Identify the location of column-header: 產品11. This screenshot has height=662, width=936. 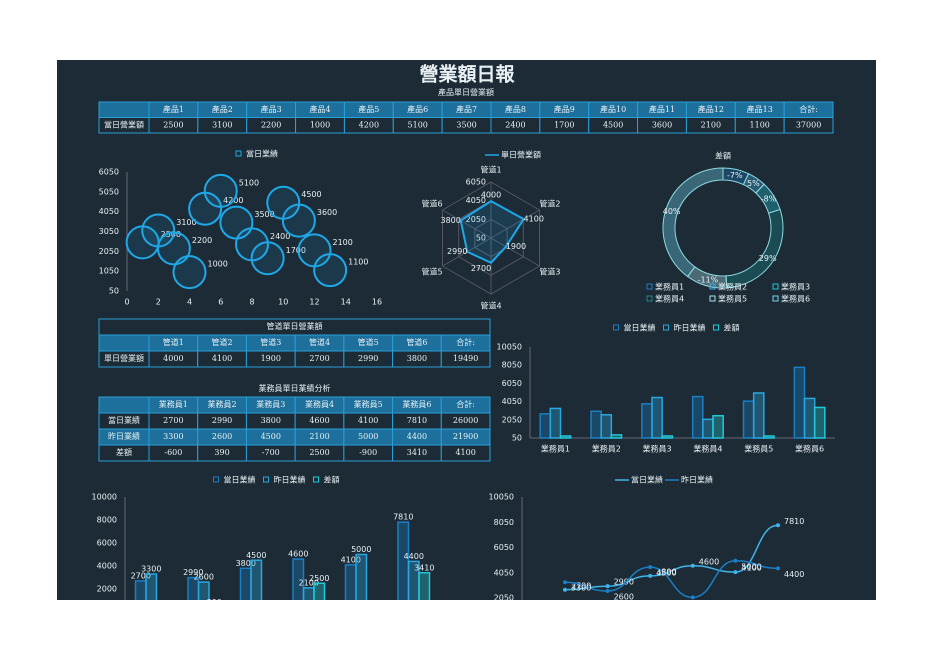
(662, 109).